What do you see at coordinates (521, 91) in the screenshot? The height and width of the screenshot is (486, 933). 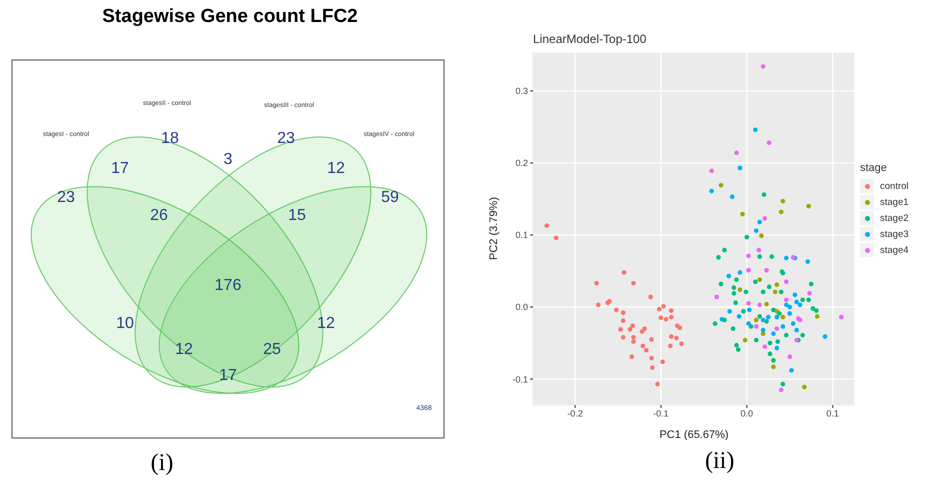 I see `y-tick-label: 0.3` at bounding box center [521, 91].